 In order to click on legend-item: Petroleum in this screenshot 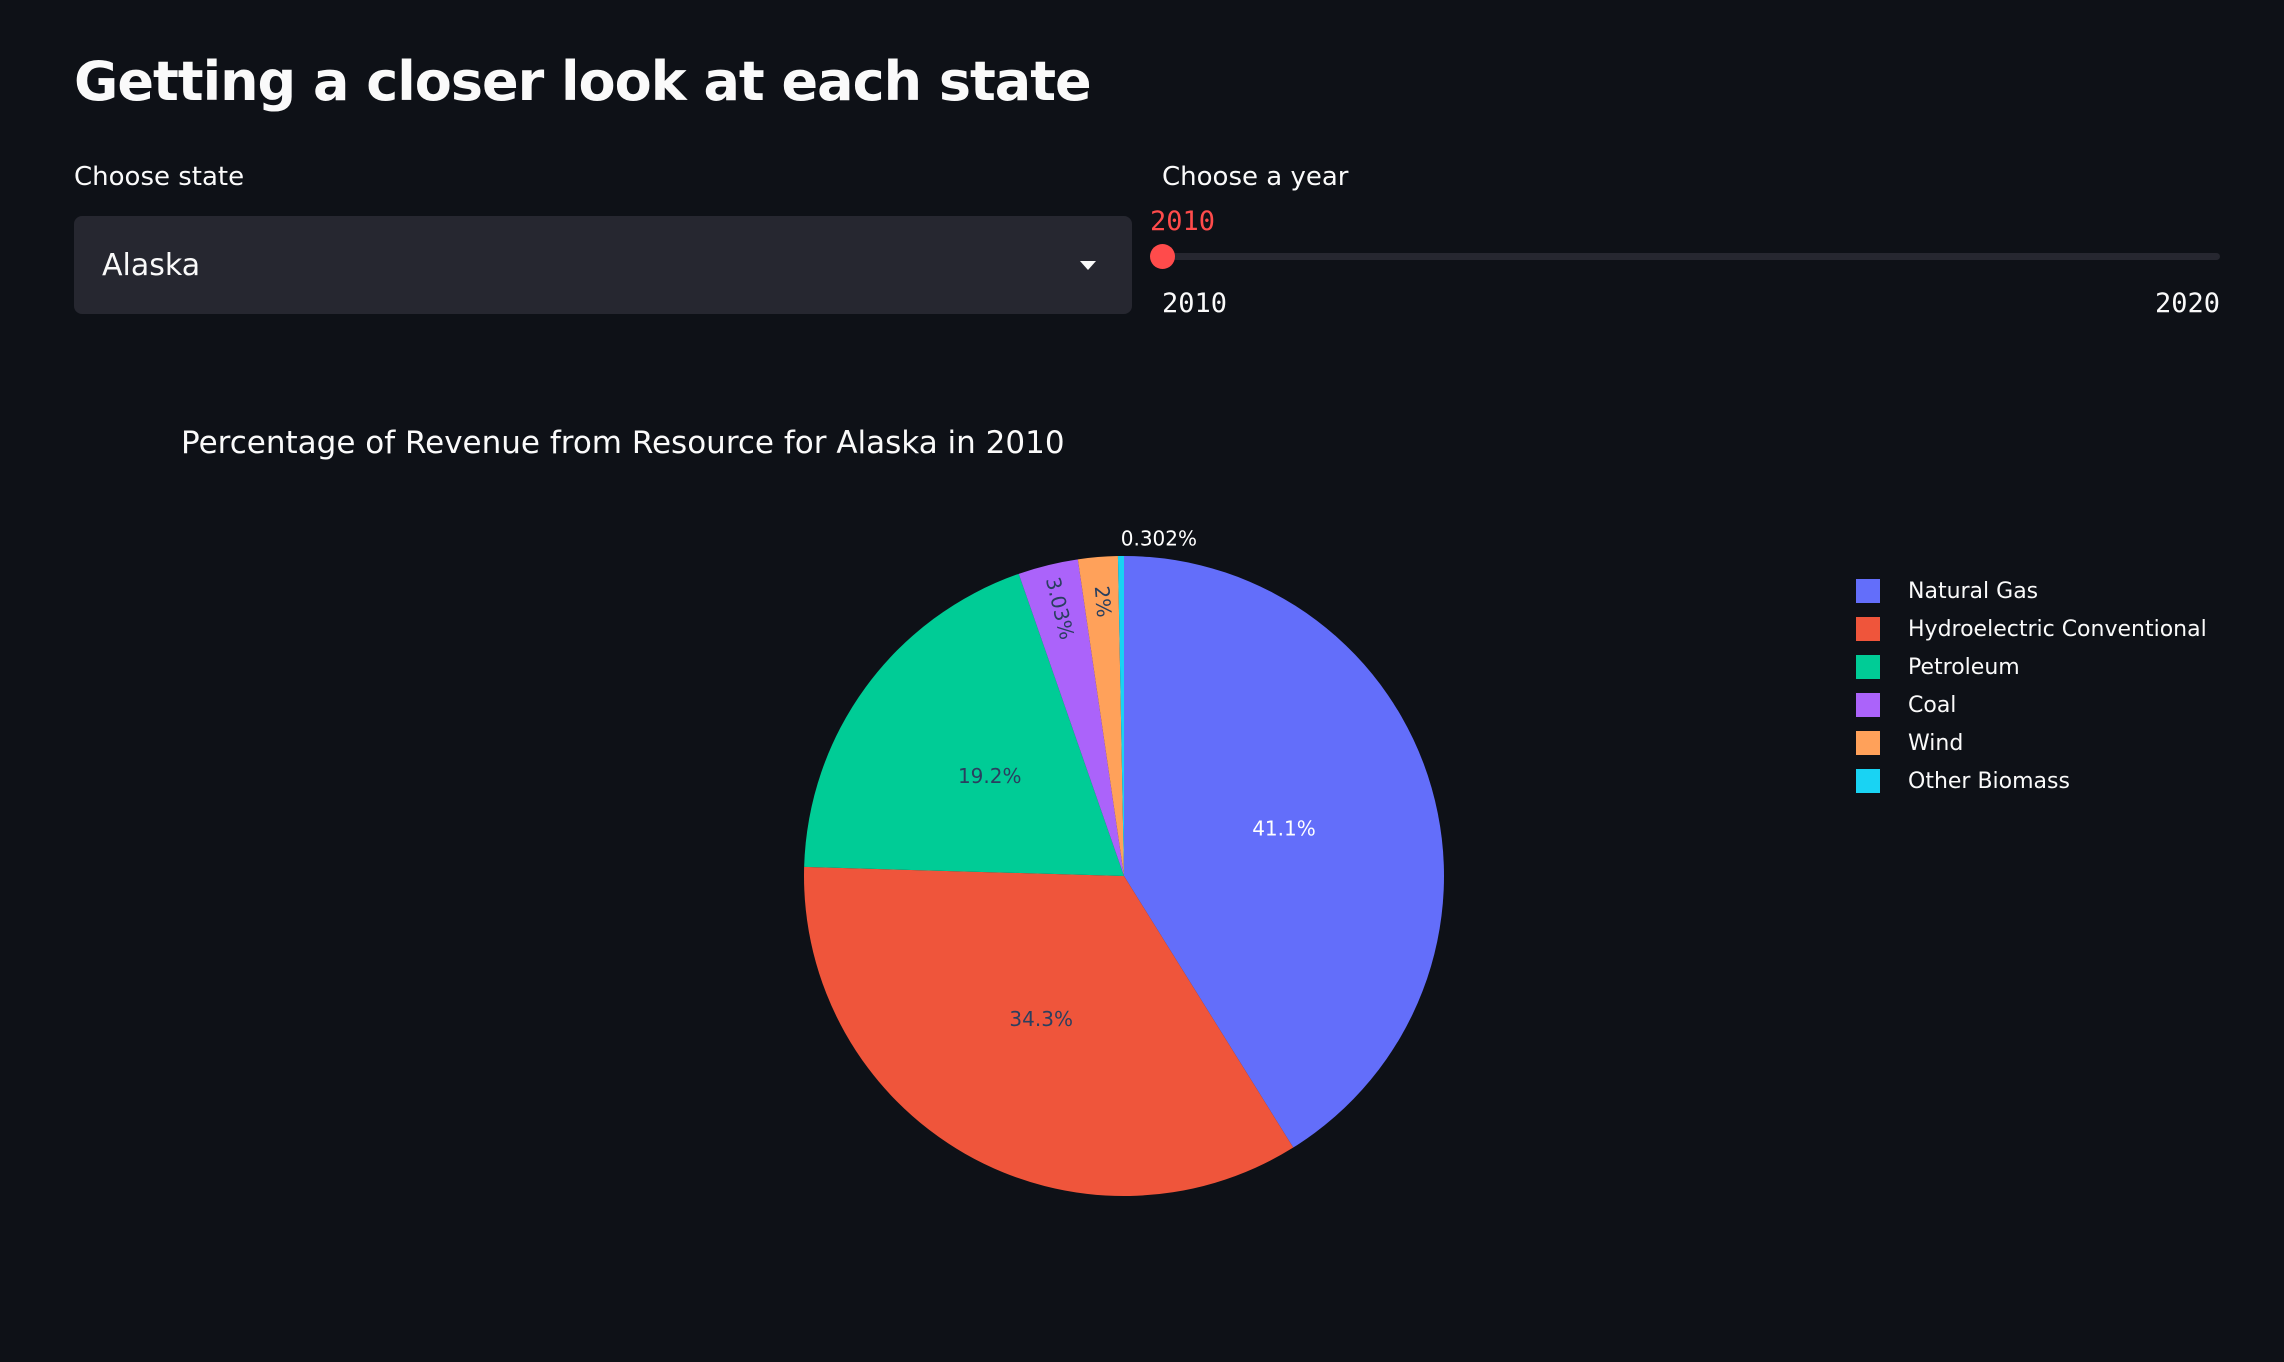, I will do `click(2031, 667)`.